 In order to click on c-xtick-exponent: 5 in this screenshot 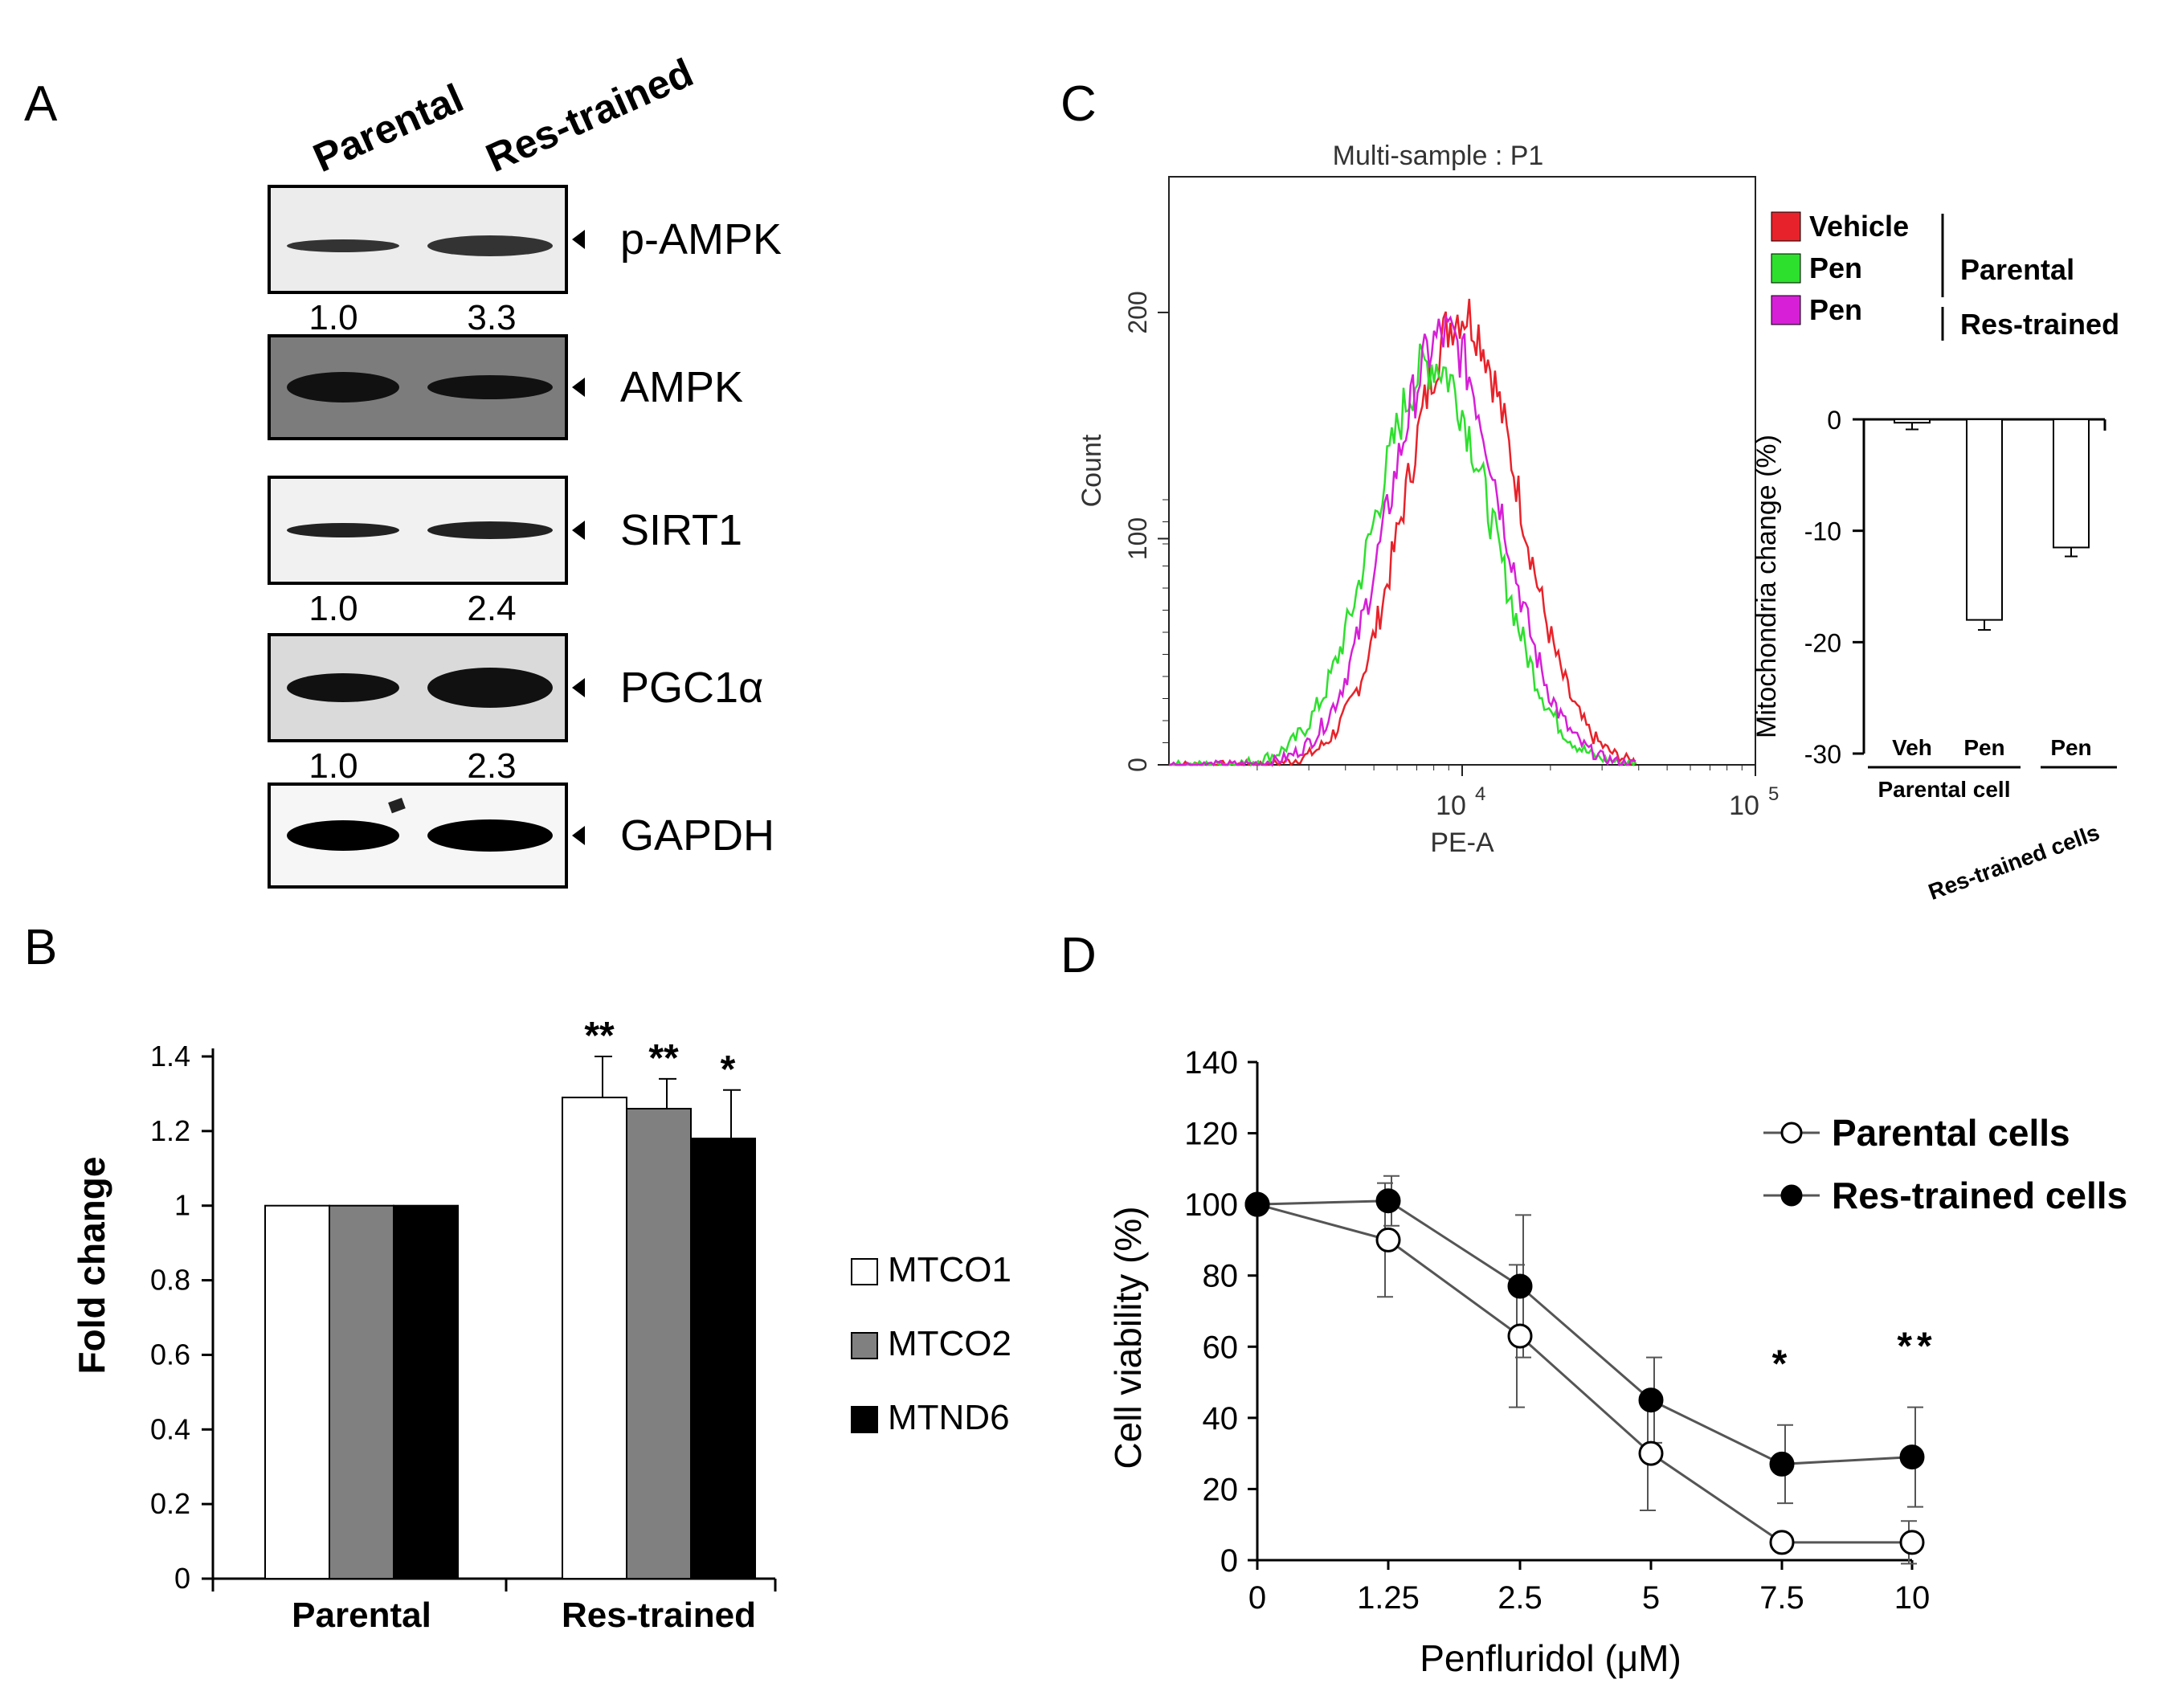, I will do `click(1774, 794)`.